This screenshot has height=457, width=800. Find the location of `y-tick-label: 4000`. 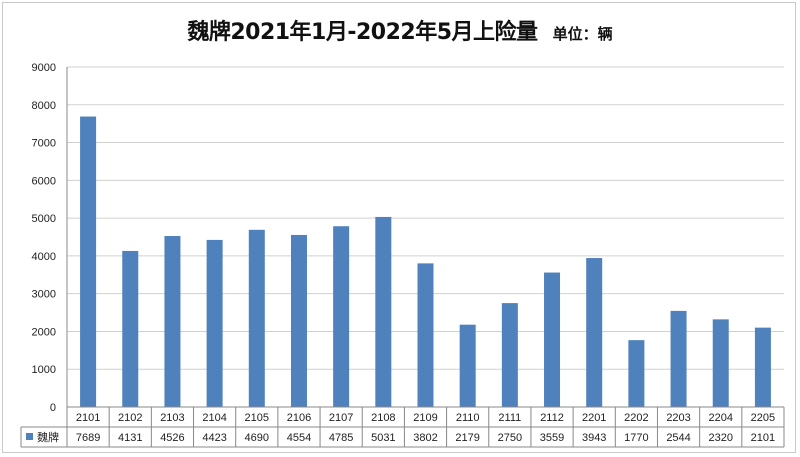

y-tick-label: 4000 is located at coordinates (44, 257).